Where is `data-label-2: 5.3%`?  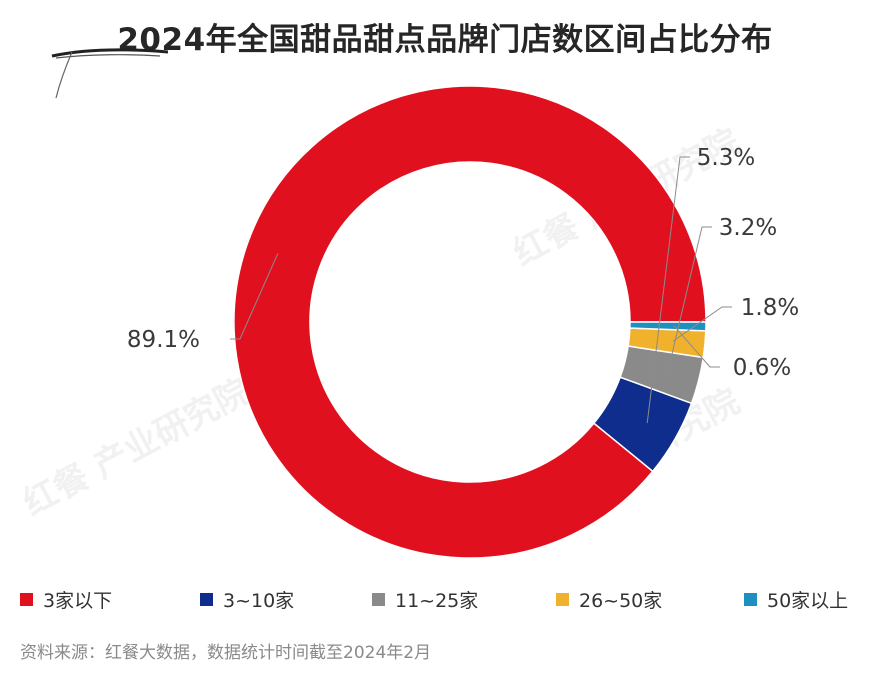 data-label-2: 5.3% is located at coordinates (726, 158).